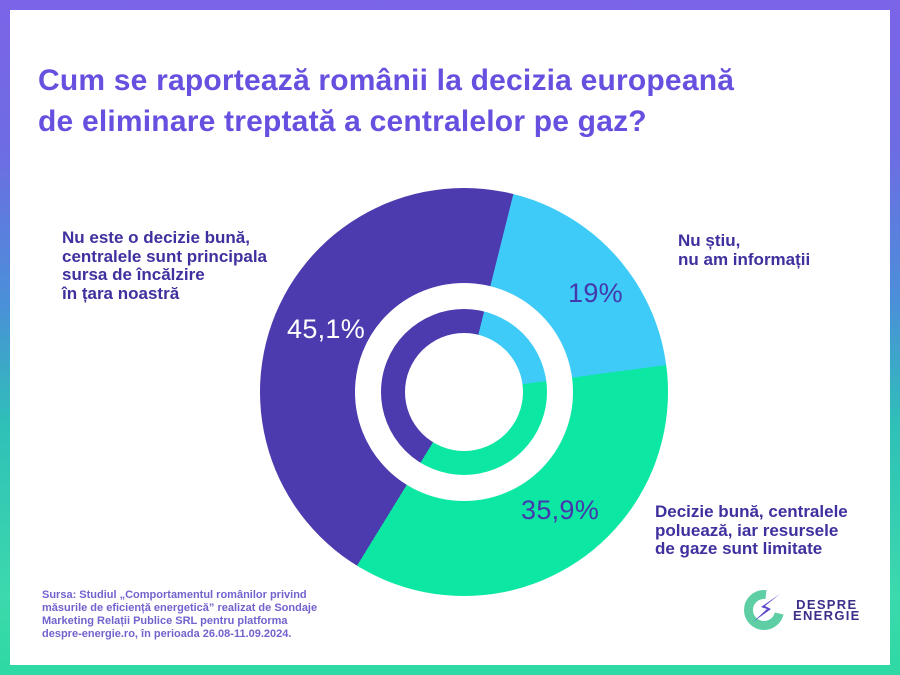 The width and height of the screenshot is (900, 675). I want to click on lightning-icon, so click(766, 608).